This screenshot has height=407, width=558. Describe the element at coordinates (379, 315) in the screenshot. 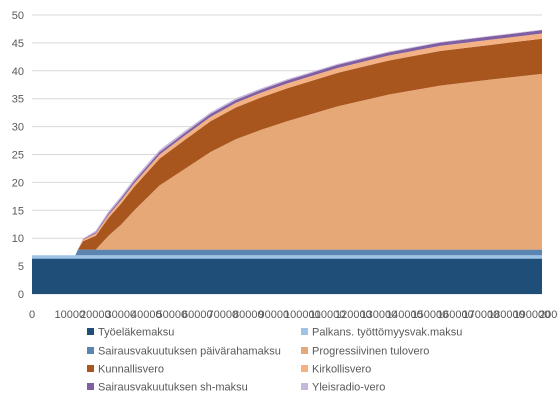

I see `x-tick-label-13: 130000` at that location.